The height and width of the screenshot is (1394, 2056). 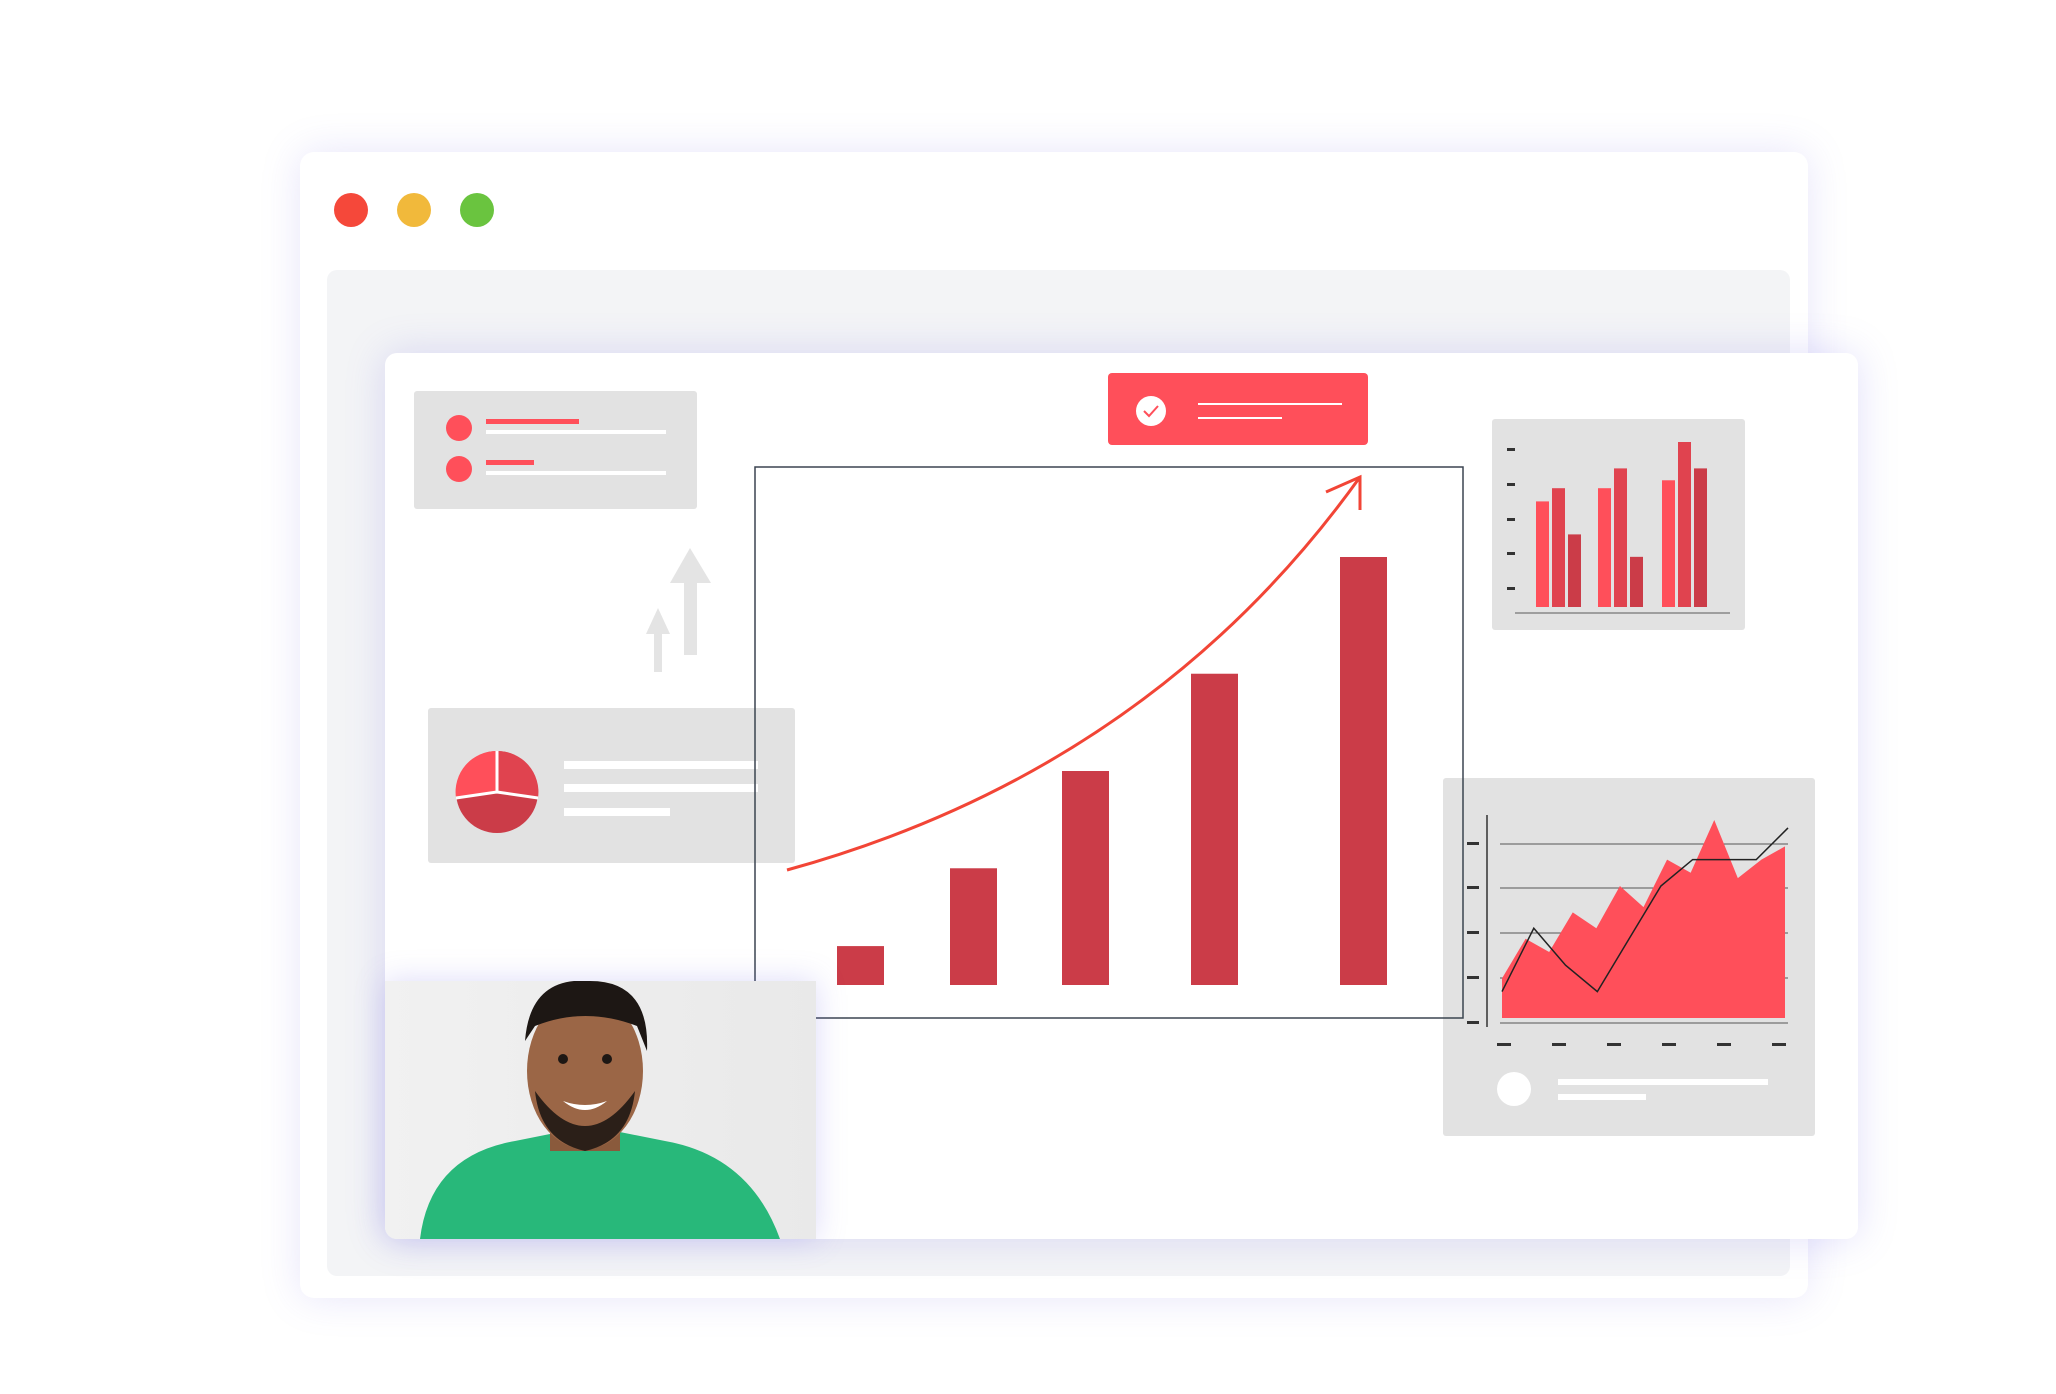 I want to click on profile-photo, so click(x=600, y=1110).